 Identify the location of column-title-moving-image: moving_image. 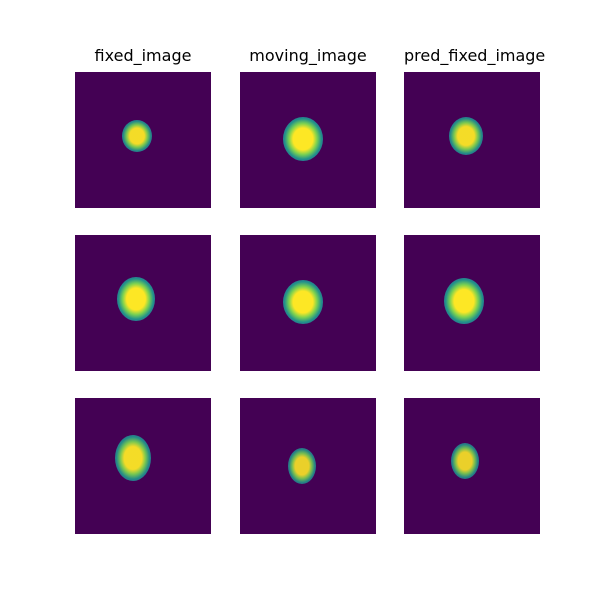
(308, 55).